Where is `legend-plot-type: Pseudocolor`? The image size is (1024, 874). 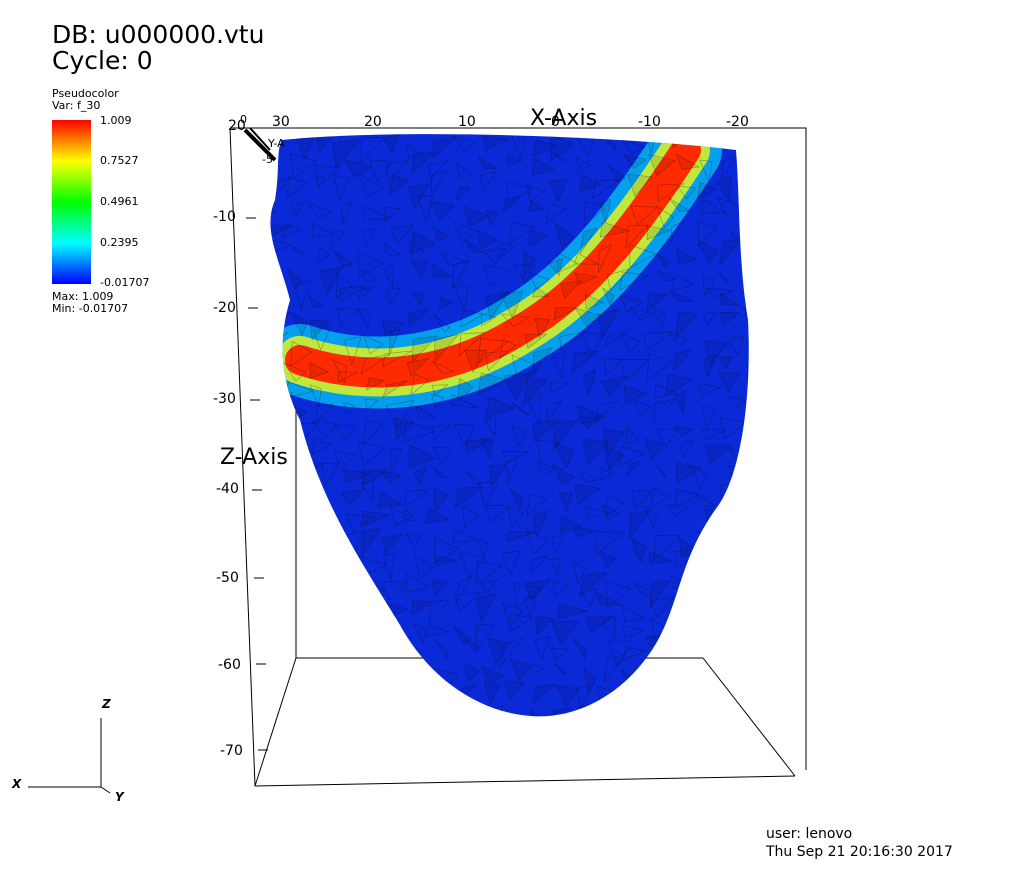 legend-plot-type: Pseudocolor is located at coordinates (85, 93).